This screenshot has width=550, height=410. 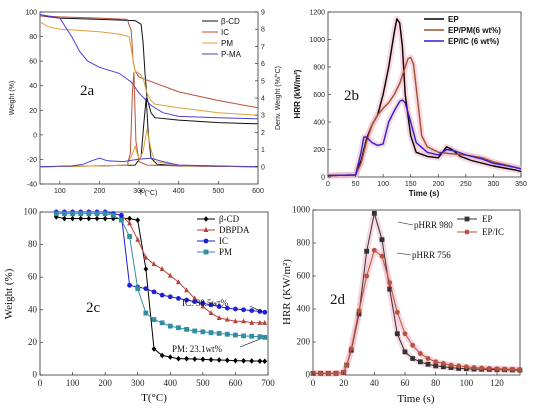 I want to click on panel-2b-ylabel: HRR (kW/m²), so click(x=297, y=93).